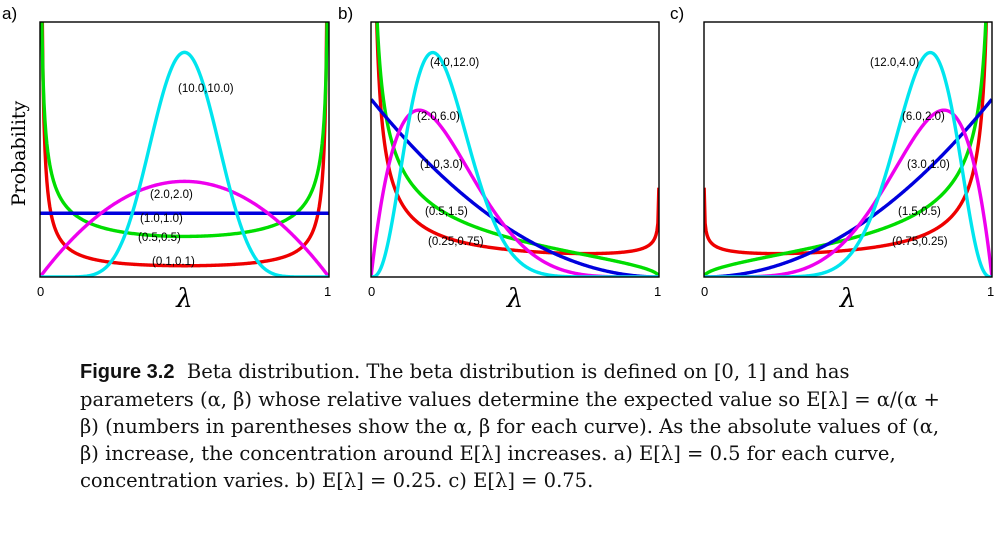 The width and height of the screenshot is (1004, 536). What do you see at coordinates (159, 238) in the screenshot?
I see `series-label: (0.5,0.5)` at bounding box center [159, 238].